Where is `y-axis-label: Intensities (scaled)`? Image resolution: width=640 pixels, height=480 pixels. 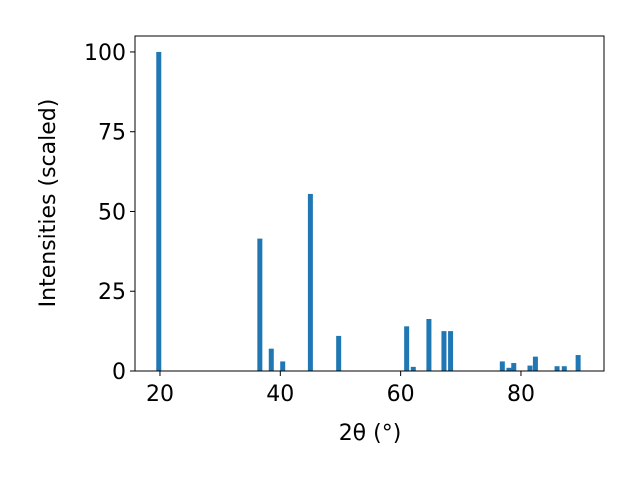
y-axis-label: Intensities (scaled) is located at coordinates (48, 203).